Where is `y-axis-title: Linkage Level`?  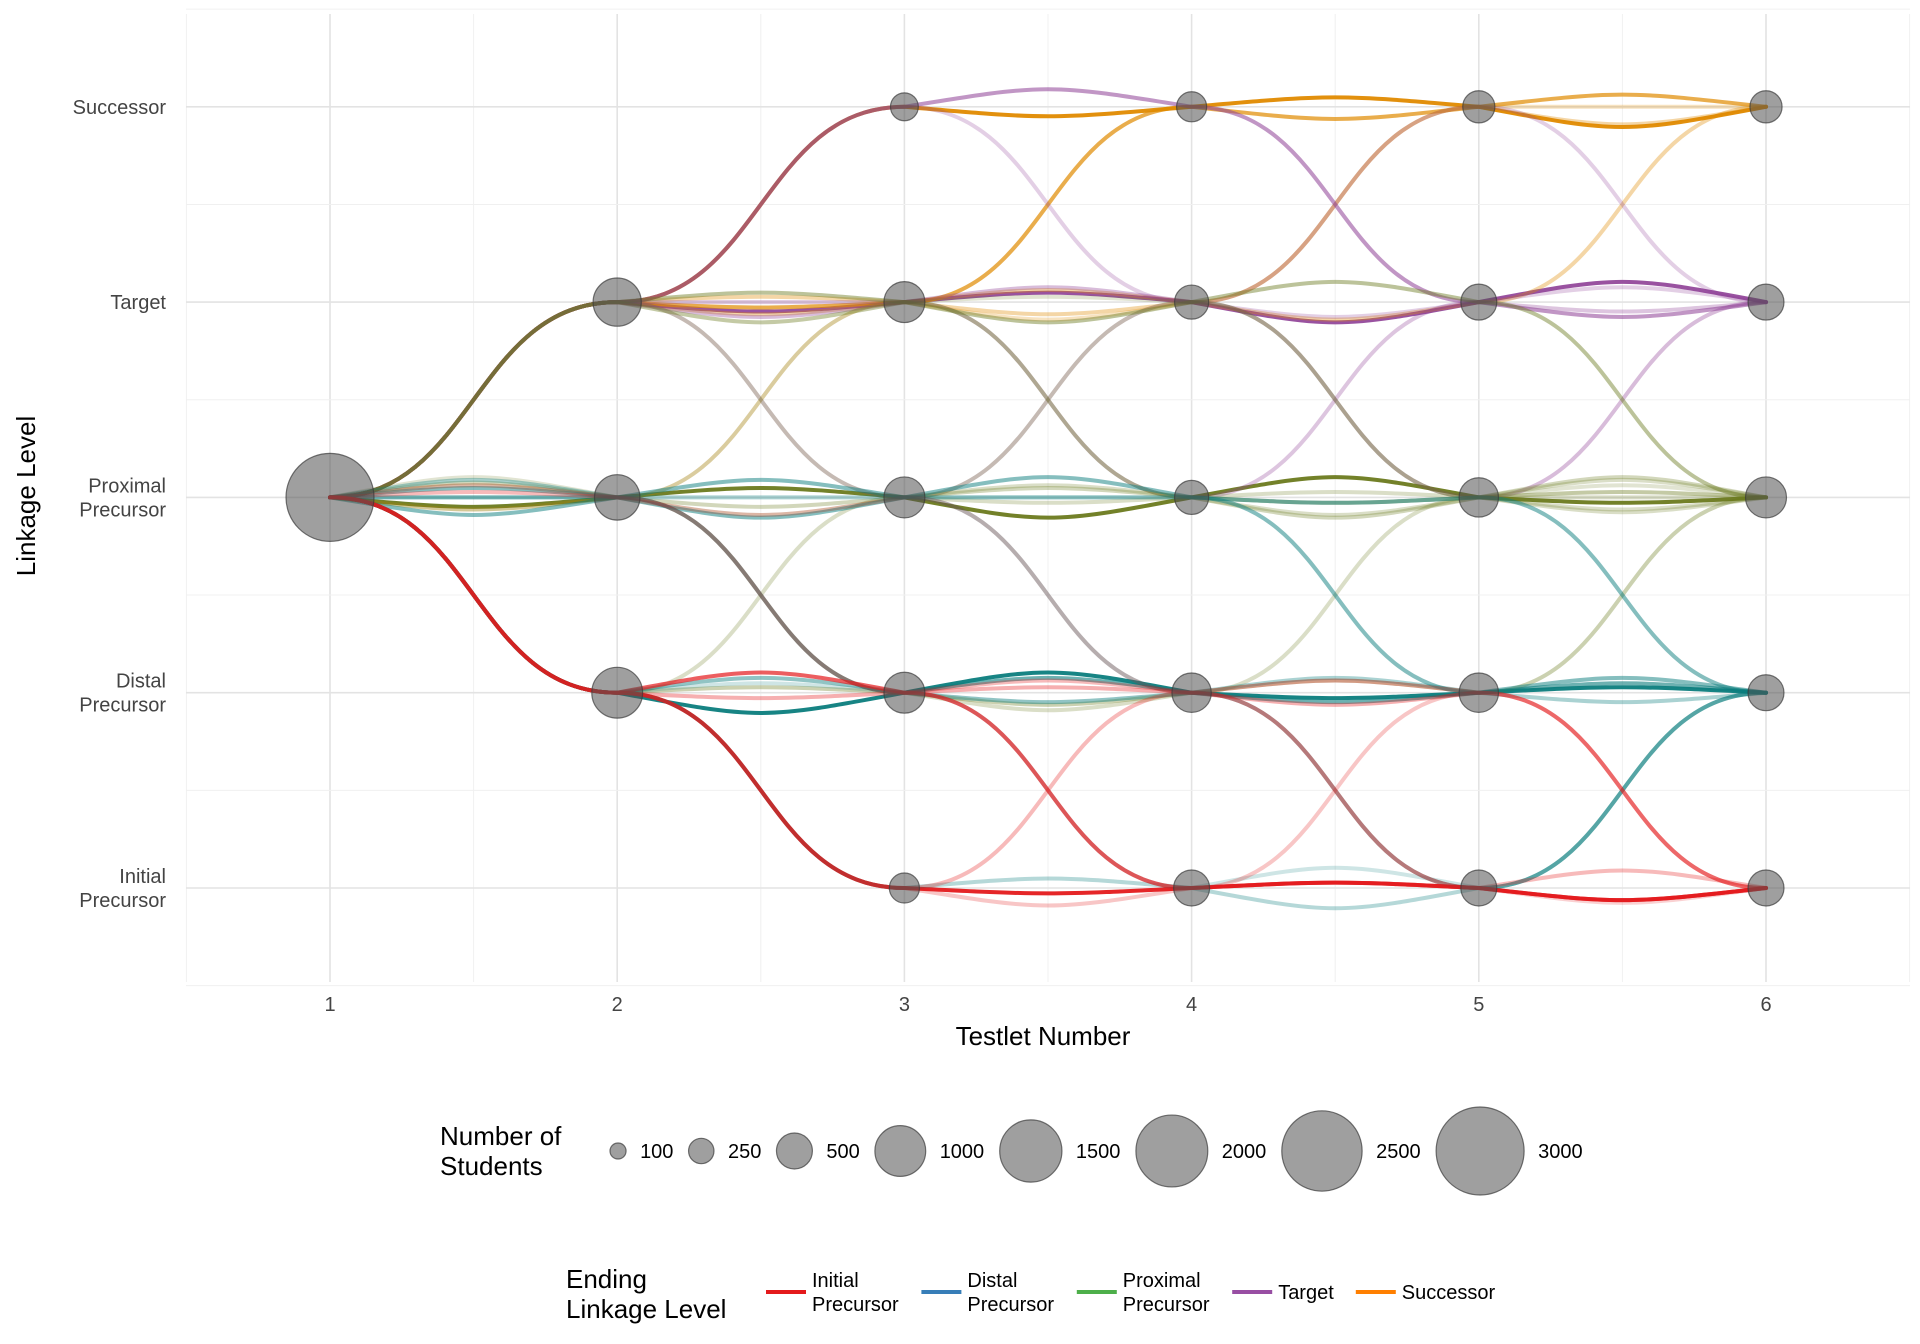 y-axis-title: Linkage Level is located at coordinates (26, 496).